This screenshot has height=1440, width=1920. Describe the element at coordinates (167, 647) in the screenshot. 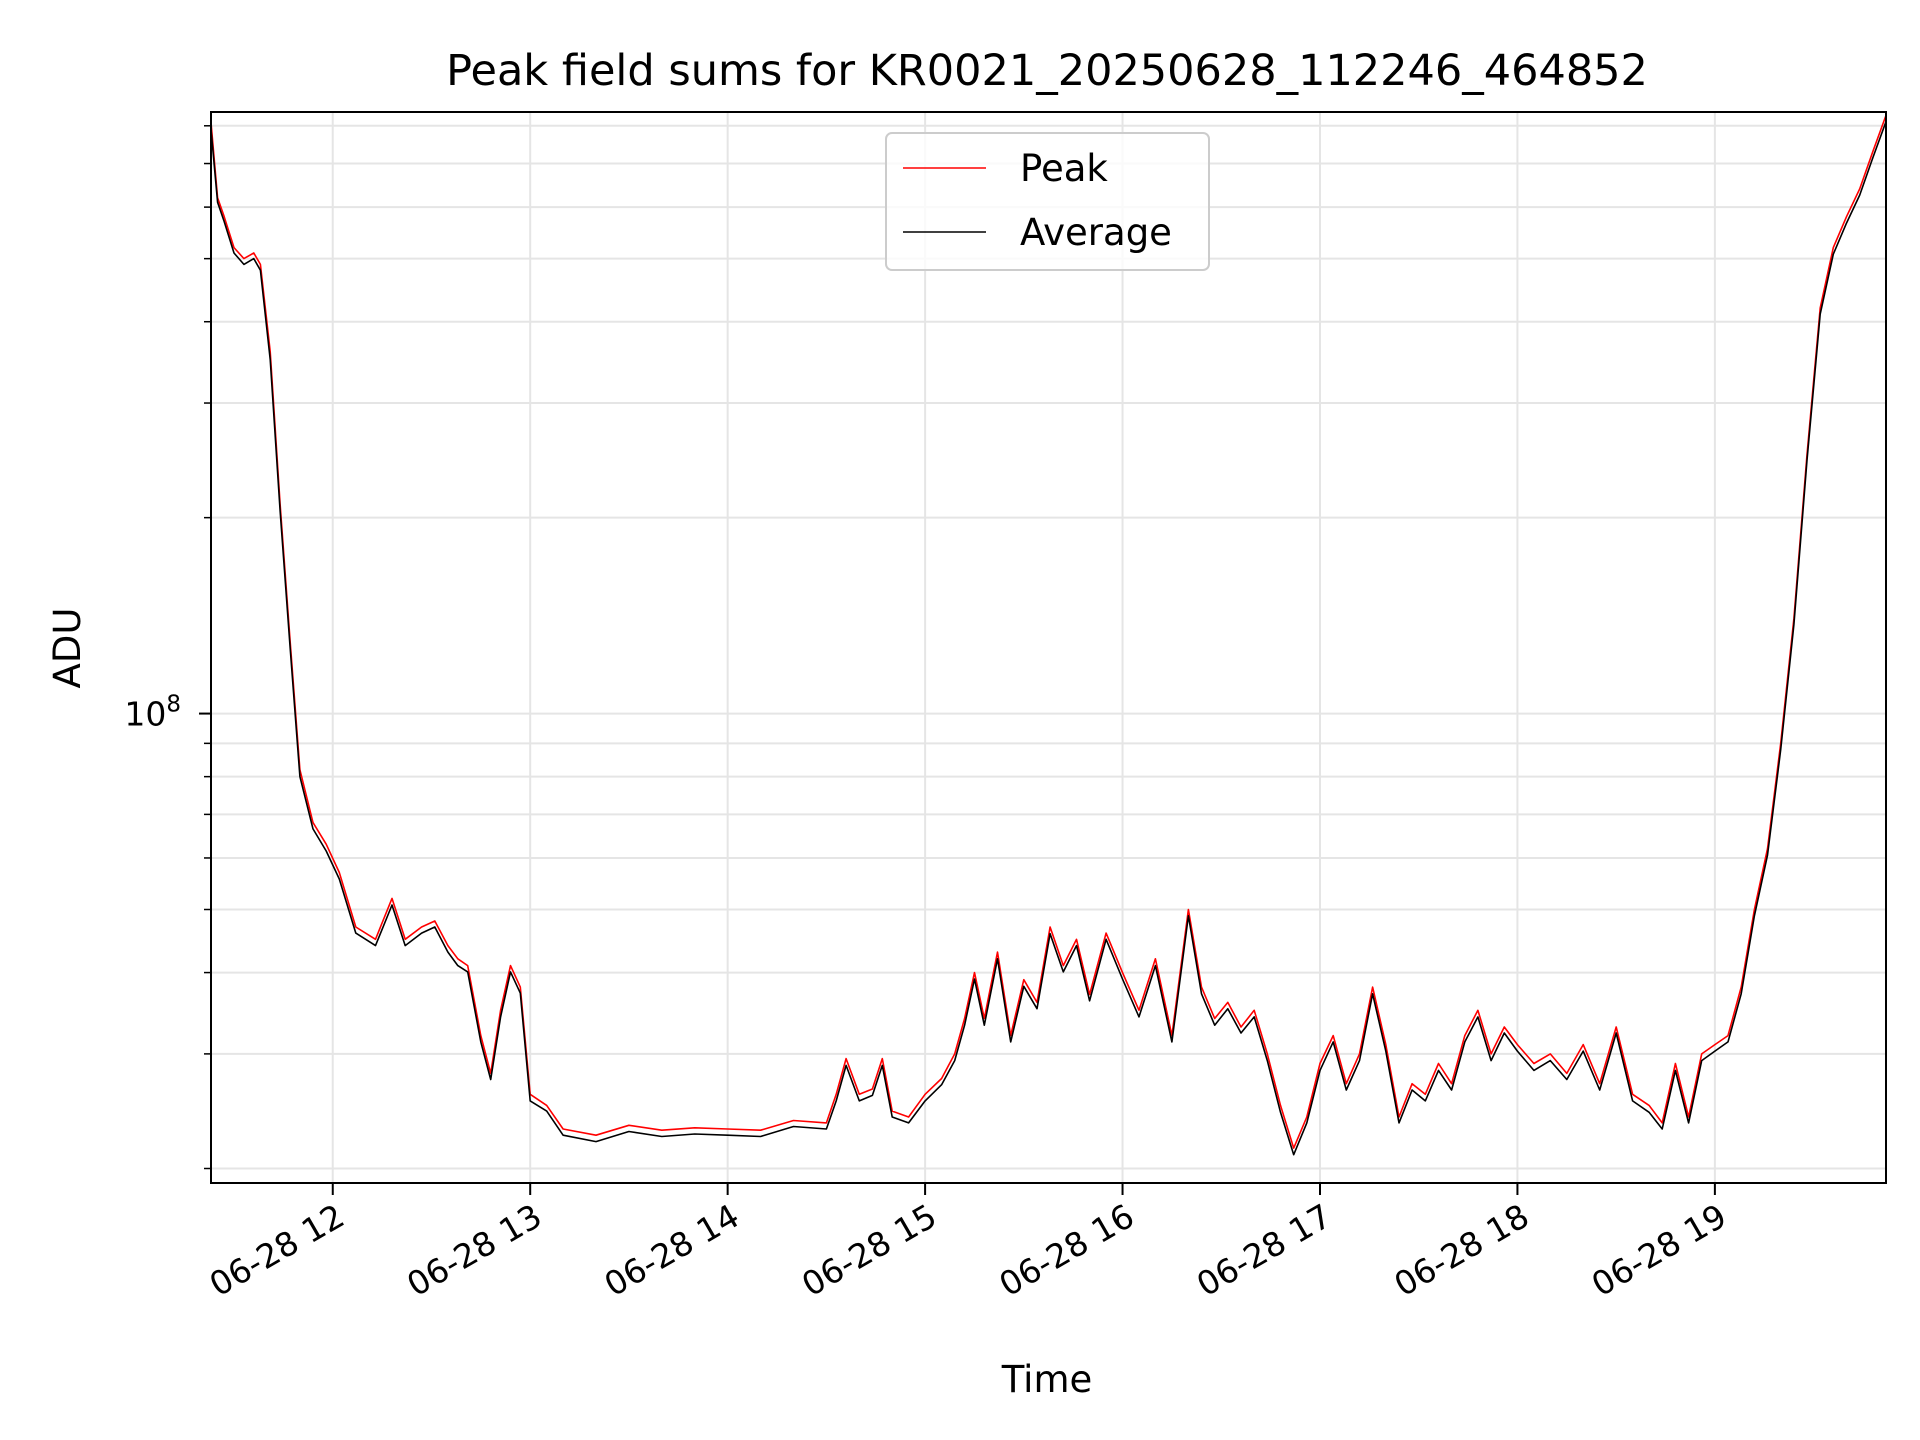

I see `y-axis-ticks: 108` at that location.